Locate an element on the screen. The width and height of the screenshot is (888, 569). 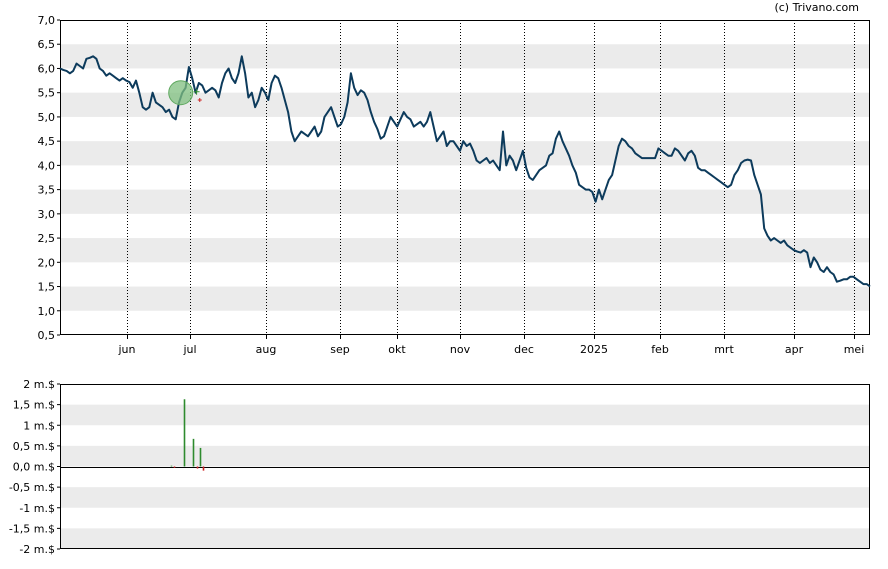
y-tick-label: 2,0 is located at coordinates (47, 262).